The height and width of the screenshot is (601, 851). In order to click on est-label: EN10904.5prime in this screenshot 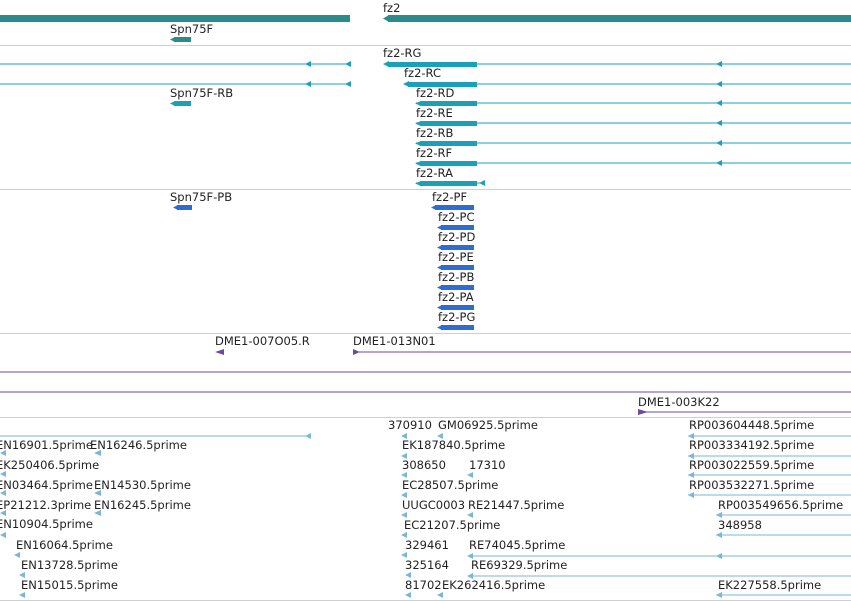, I will do `click(46, 524)`.